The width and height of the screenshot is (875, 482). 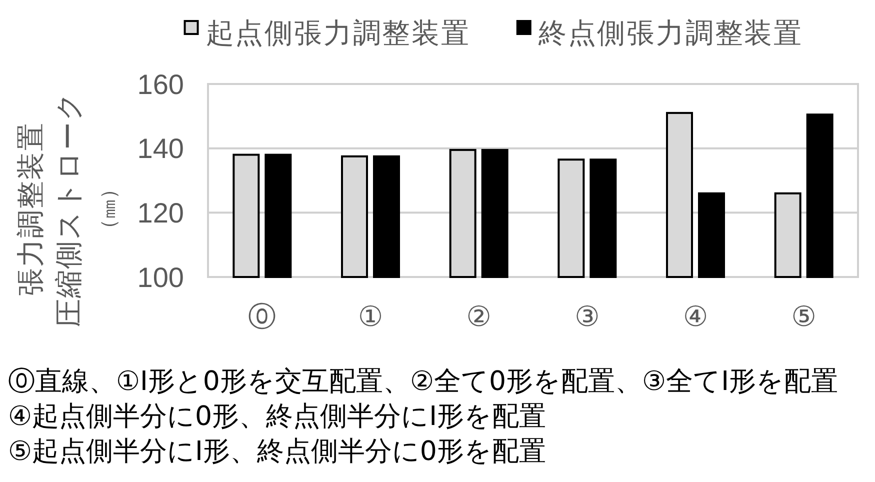 I want to click on text: ⓪直線、①I形と0形を交互配置、②全て0形を配置、③全てI形を配置, so click(x=423, y=381).